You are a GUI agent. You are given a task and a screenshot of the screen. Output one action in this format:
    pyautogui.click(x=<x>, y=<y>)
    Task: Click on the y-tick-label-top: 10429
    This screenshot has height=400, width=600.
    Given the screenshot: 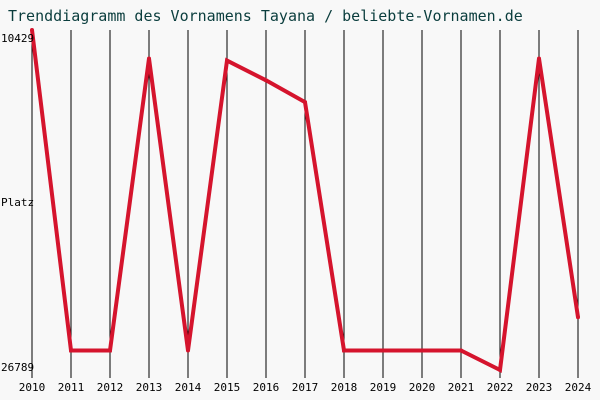 What is the action you would take?
    pyautogui.click(x=17, y=38)
    